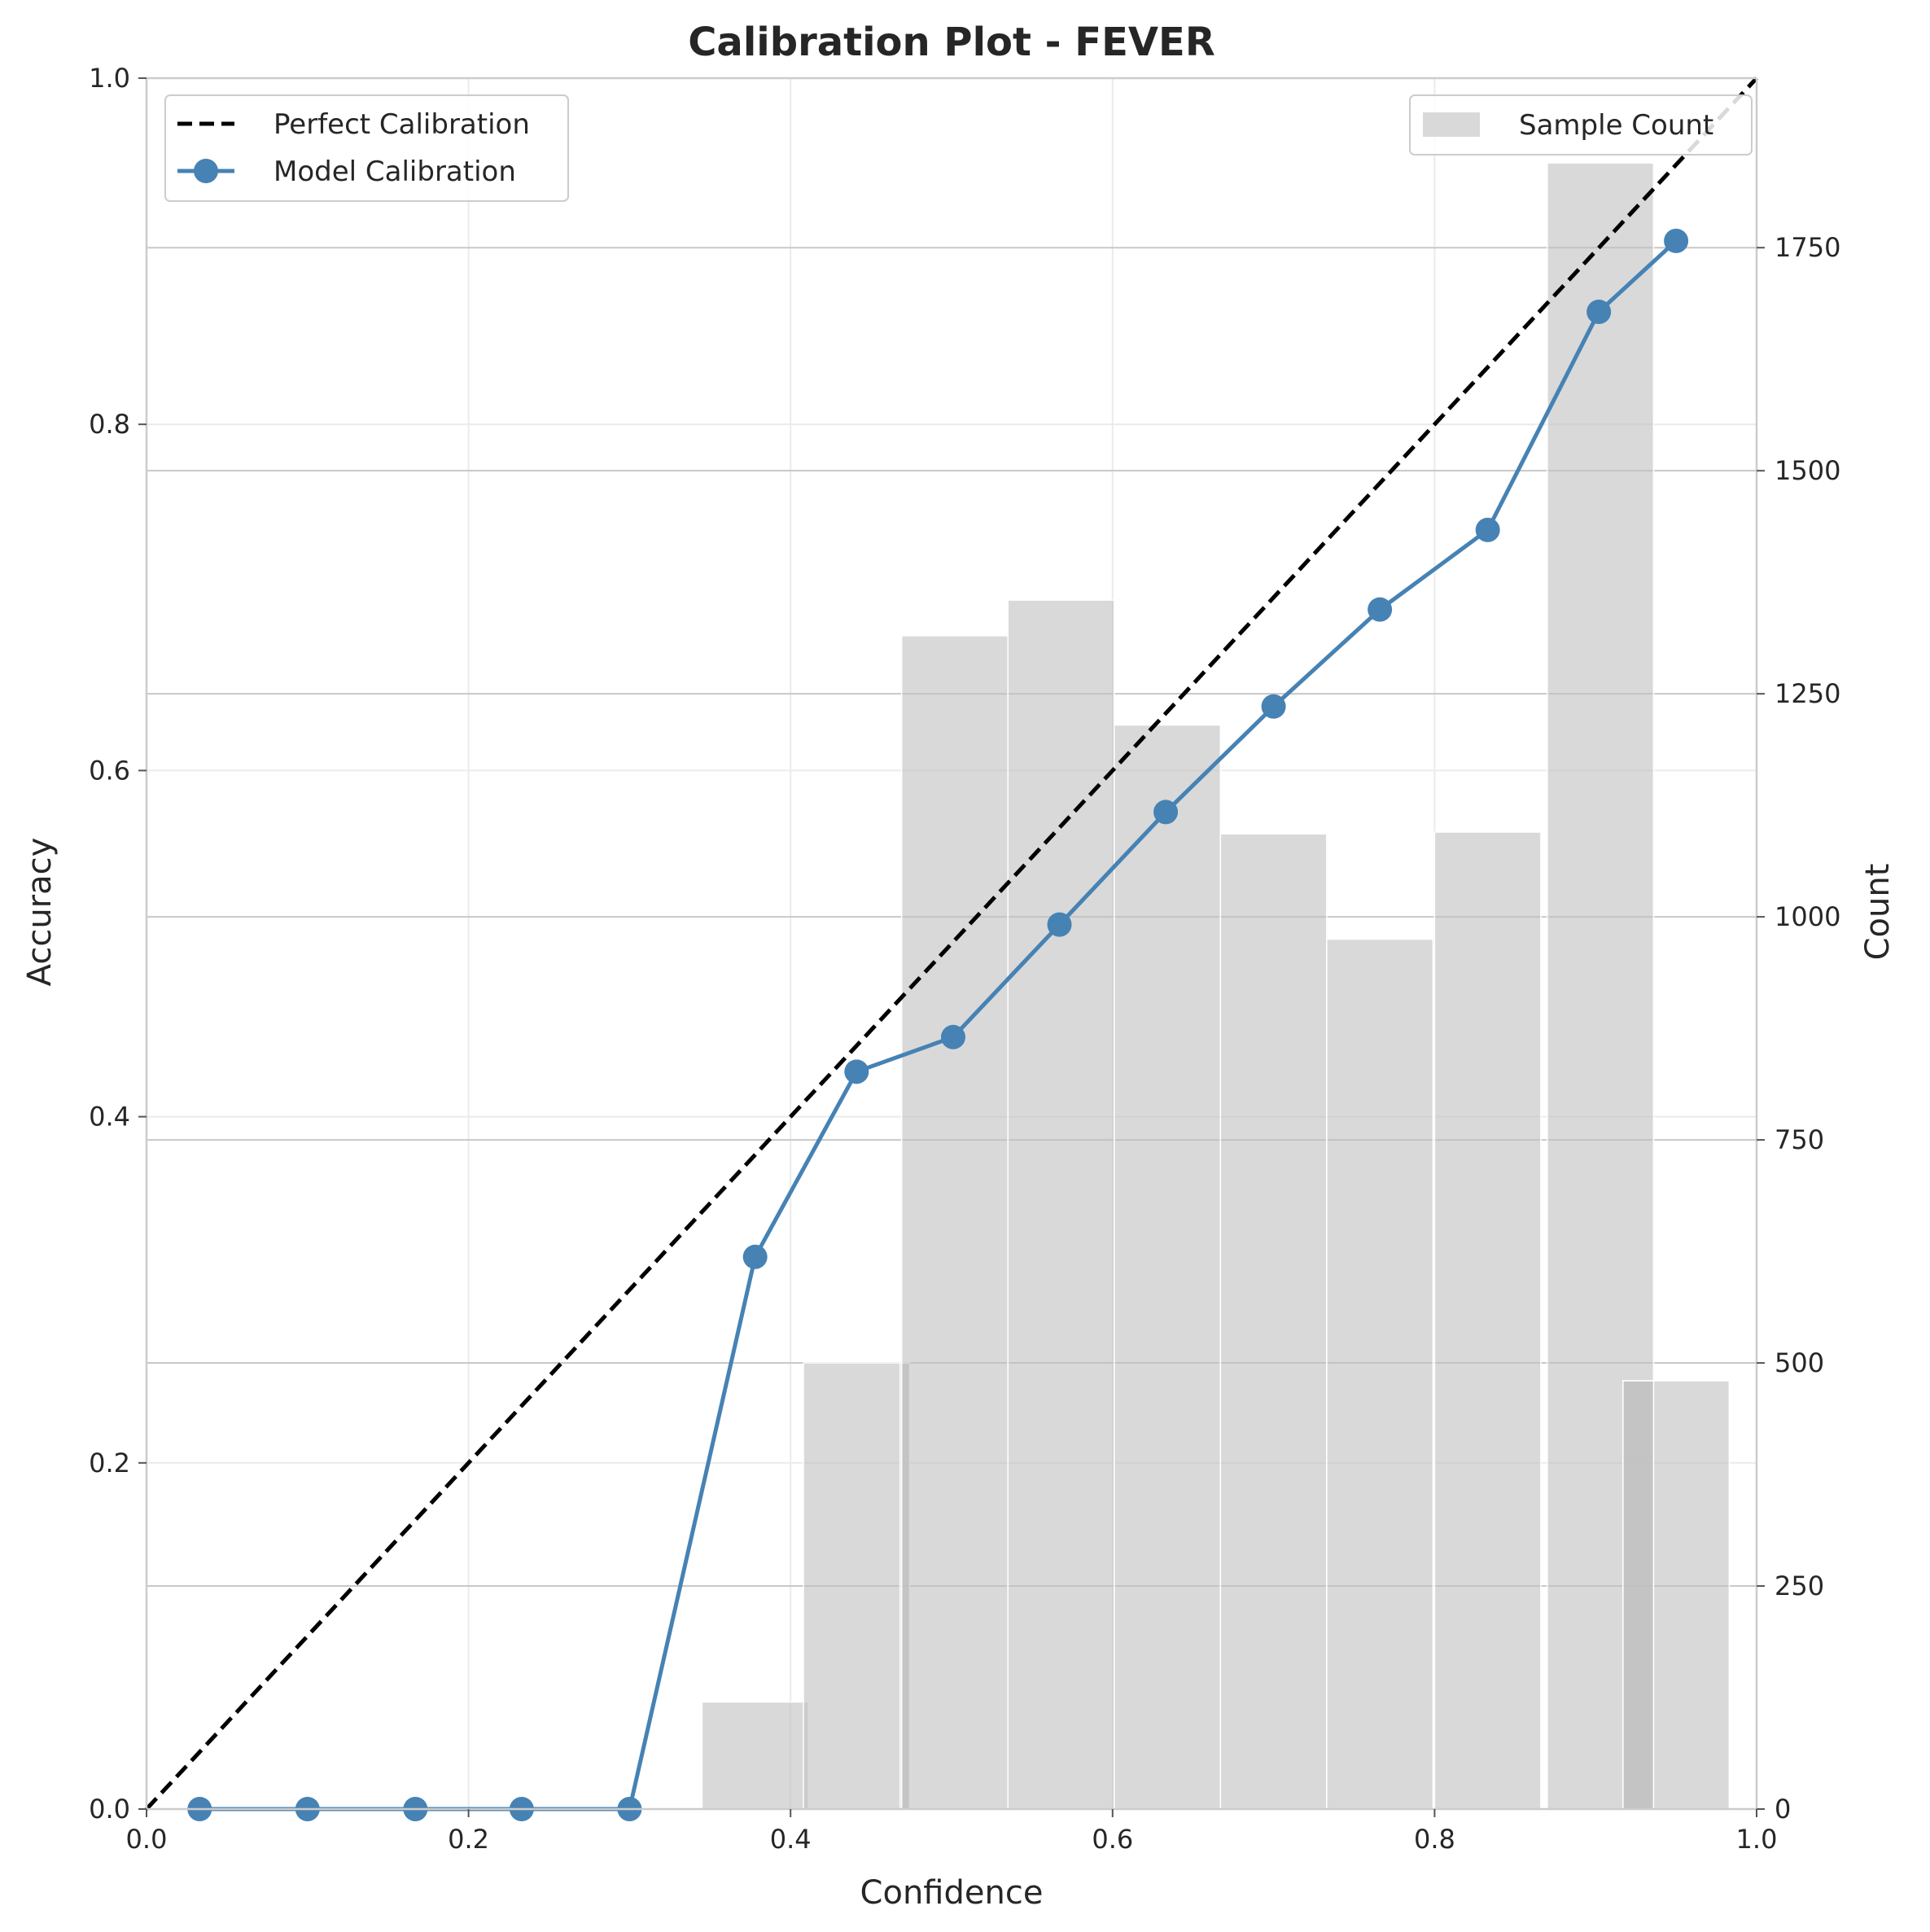 The image size is (1930, 1932). Describe the element at coordinates (1783, 1809) in the screenshot. I see `y2-tick-label: 0` at that location.